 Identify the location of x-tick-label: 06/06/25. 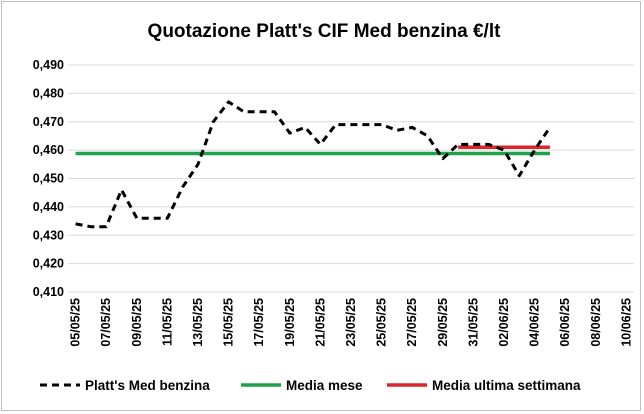
(565, 322).